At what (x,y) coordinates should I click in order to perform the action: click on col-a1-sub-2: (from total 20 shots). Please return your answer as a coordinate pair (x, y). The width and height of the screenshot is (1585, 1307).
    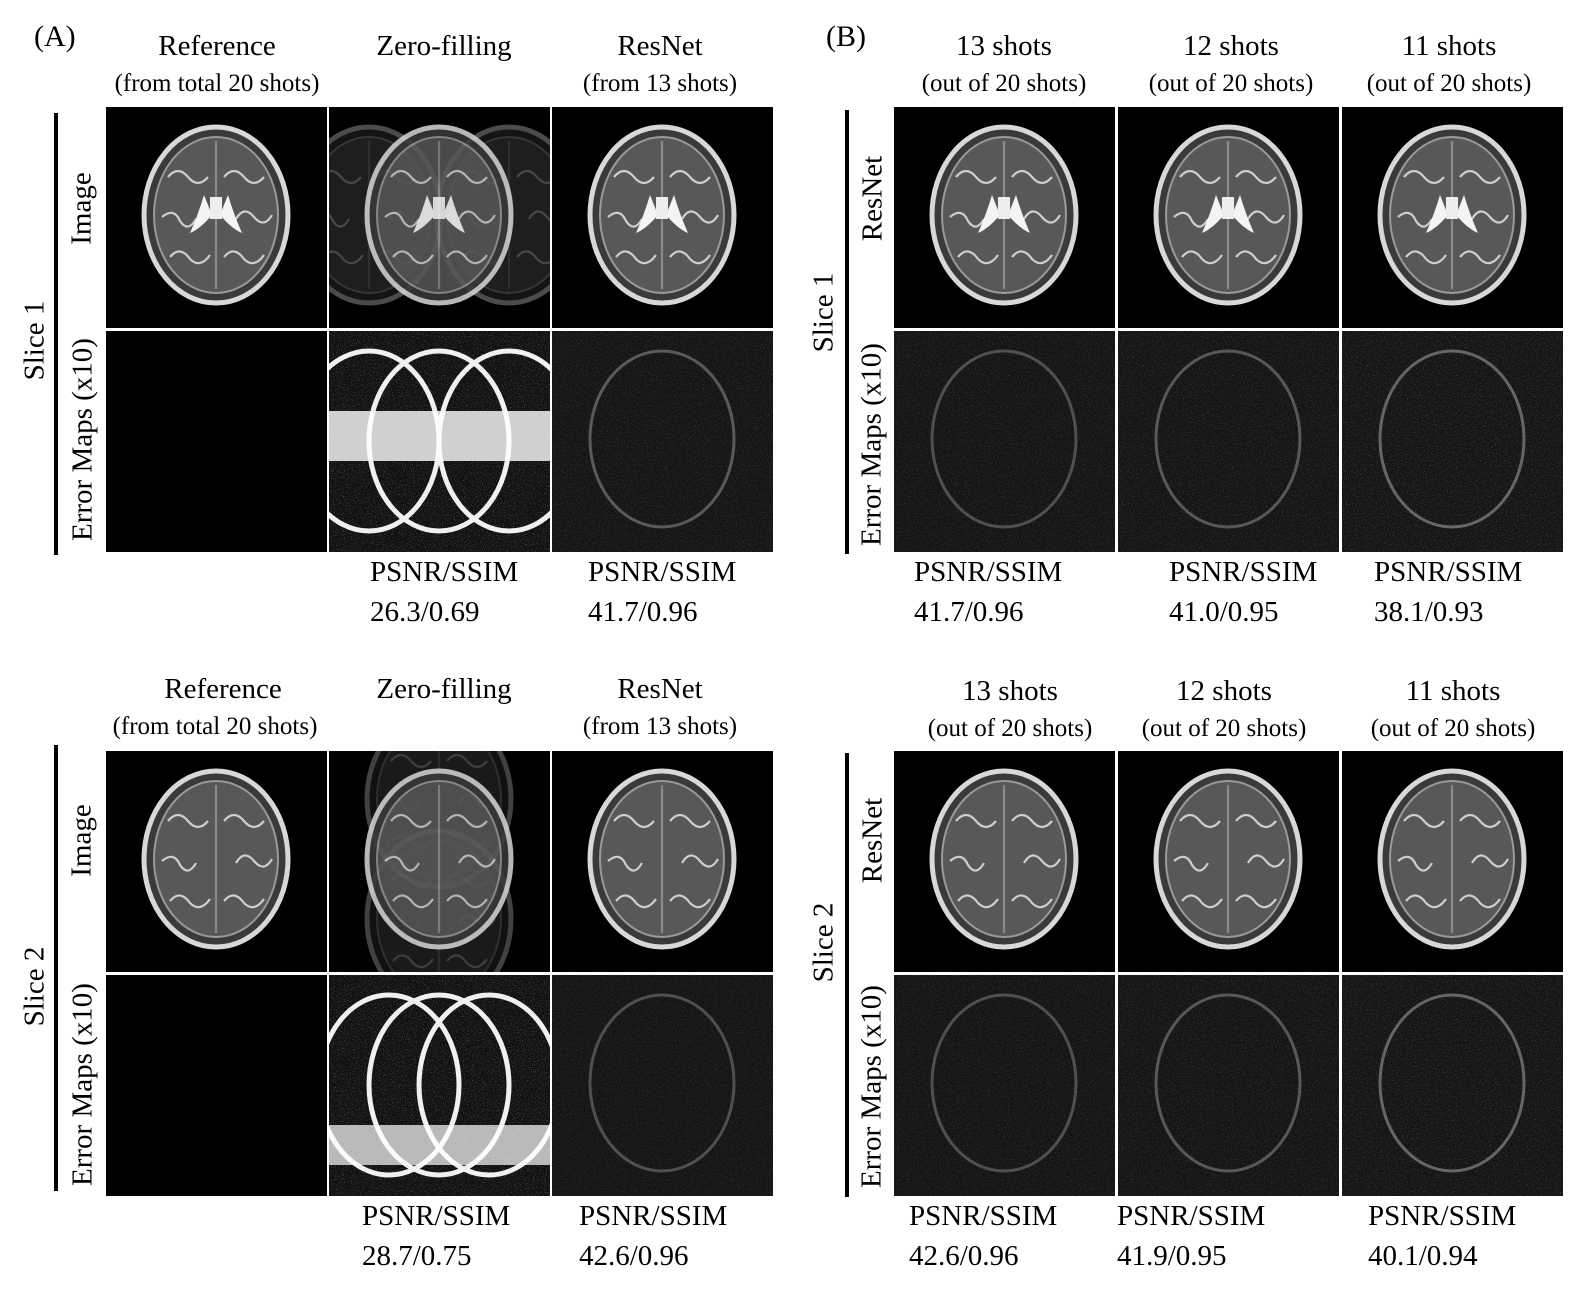
    Looking at the image, I should click on (215, 726).